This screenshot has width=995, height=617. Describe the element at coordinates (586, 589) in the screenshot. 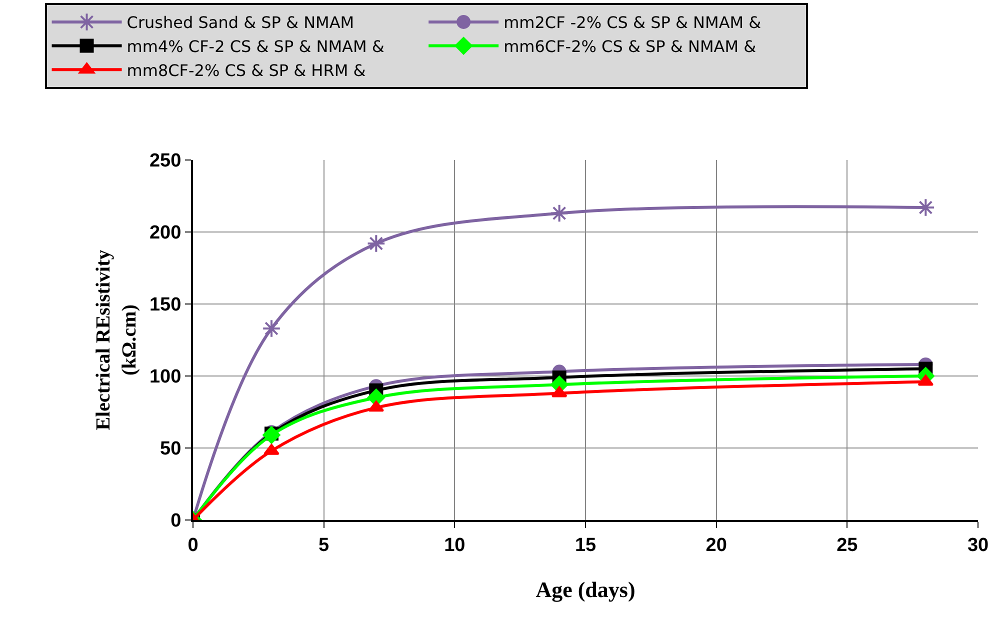

I see `x-axis-title: Age (days)` at that location.